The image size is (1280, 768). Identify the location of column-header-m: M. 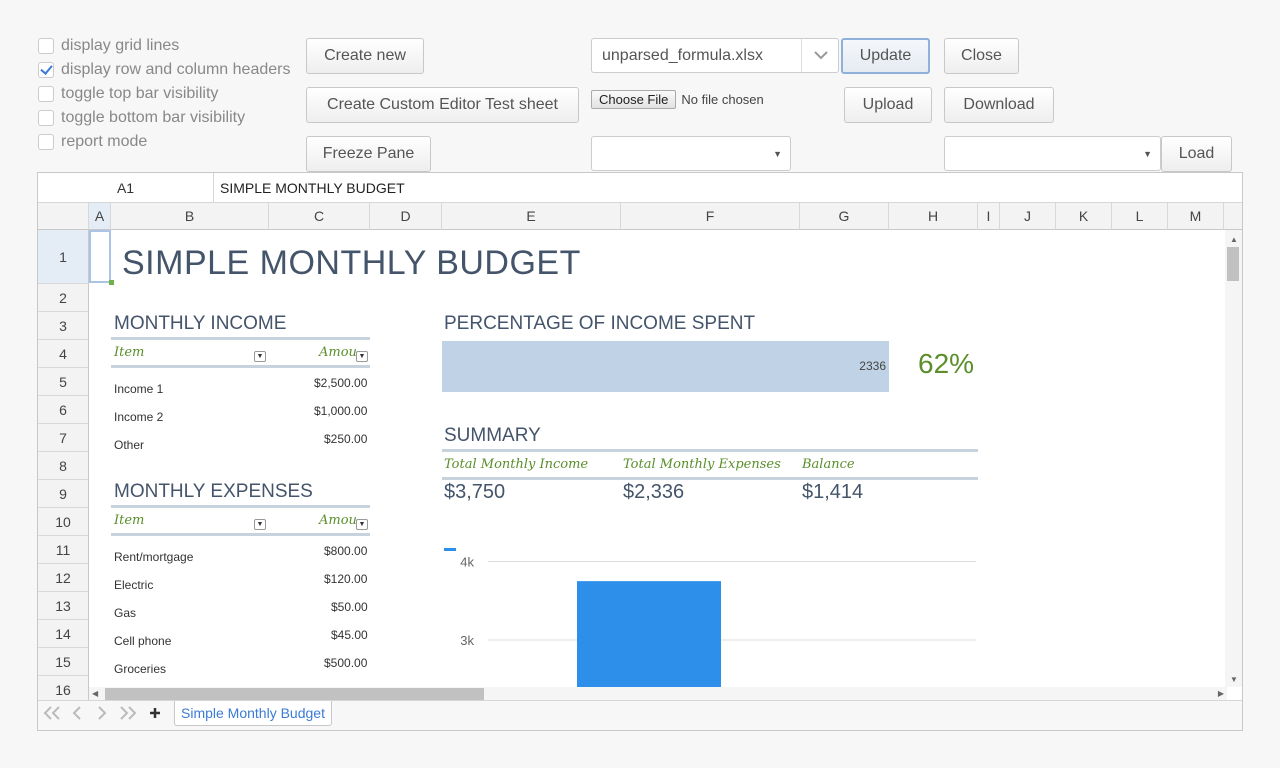
(1196, 216).